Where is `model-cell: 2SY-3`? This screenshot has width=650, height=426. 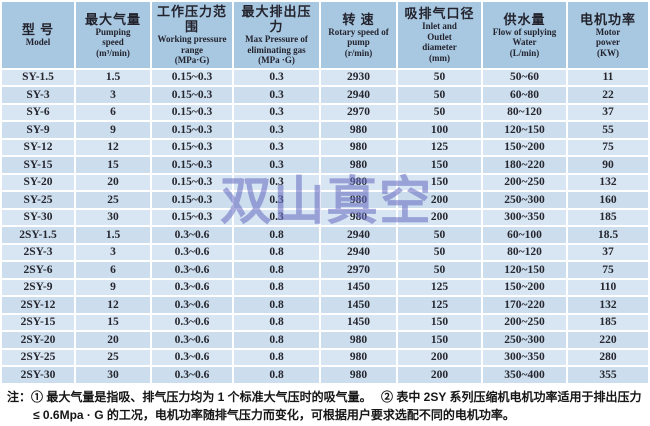
model-cell: 2SY-3 is located at coordinates (38, 252).